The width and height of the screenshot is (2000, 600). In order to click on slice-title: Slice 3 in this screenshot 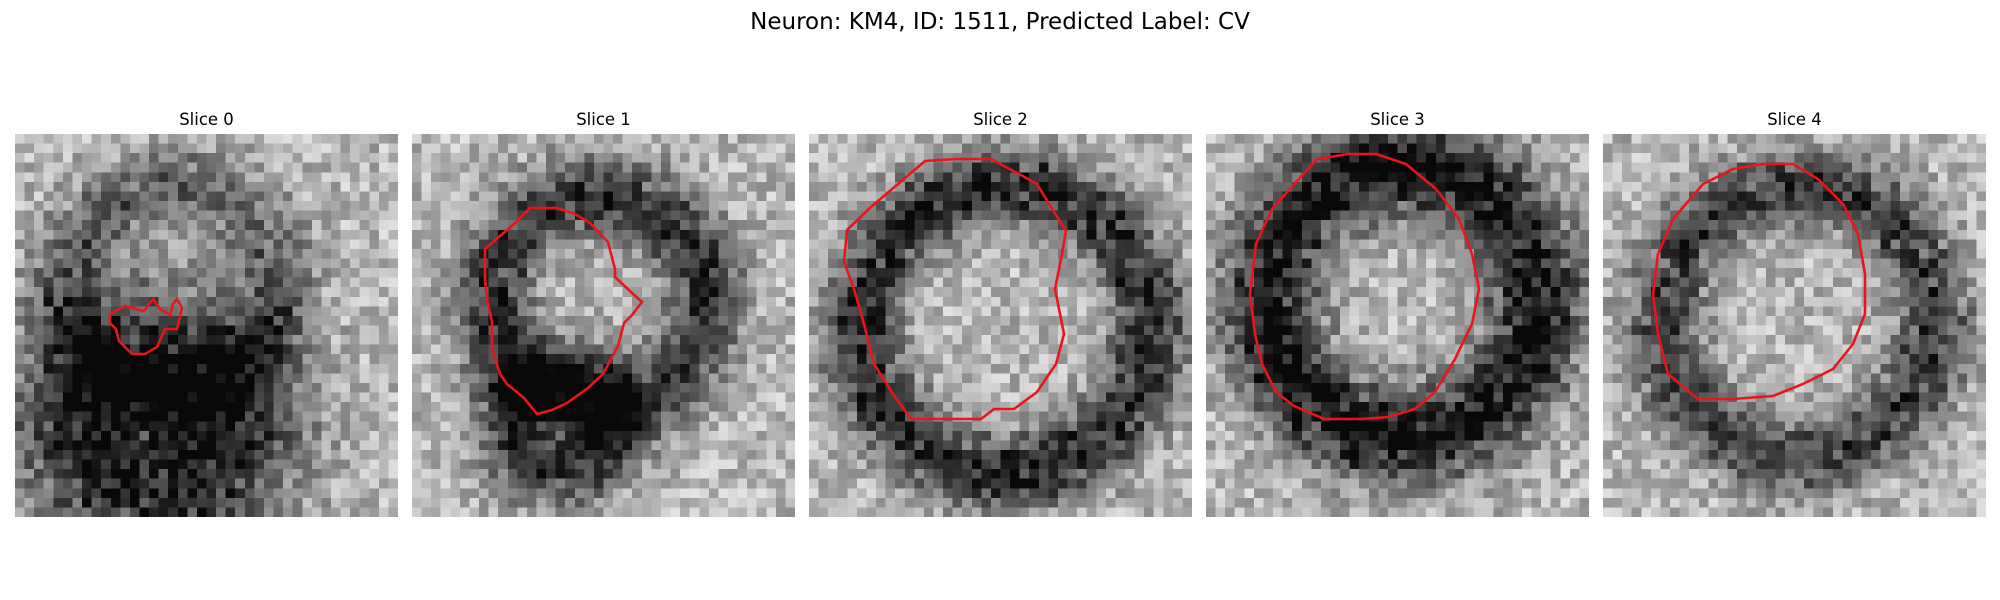, I will do `click(1397, 119)`.